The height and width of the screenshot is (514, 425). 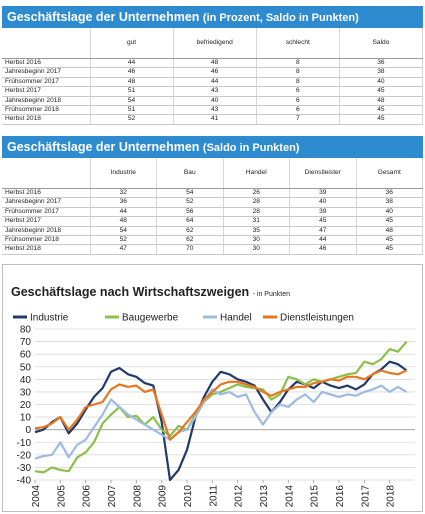 What do you see at coordinates (46, 63) in the screenshot?
I see `table1-row-label: Herbst 2016` at bounding box center [46, 63].